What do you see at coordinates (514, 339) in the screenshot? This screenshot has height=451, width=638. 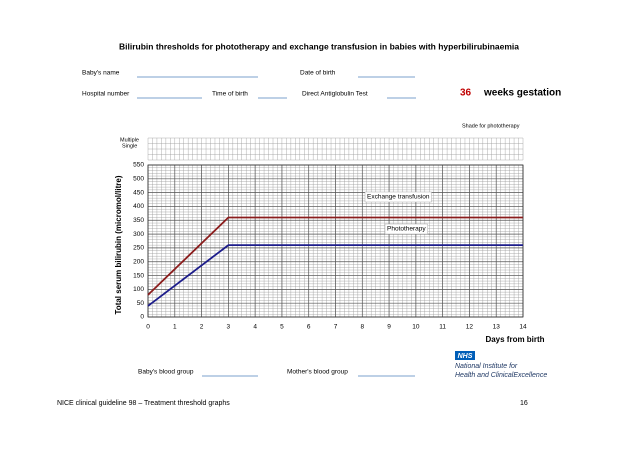 I see `x-axis-label: Days from birth` at bounding box center [514, 339].